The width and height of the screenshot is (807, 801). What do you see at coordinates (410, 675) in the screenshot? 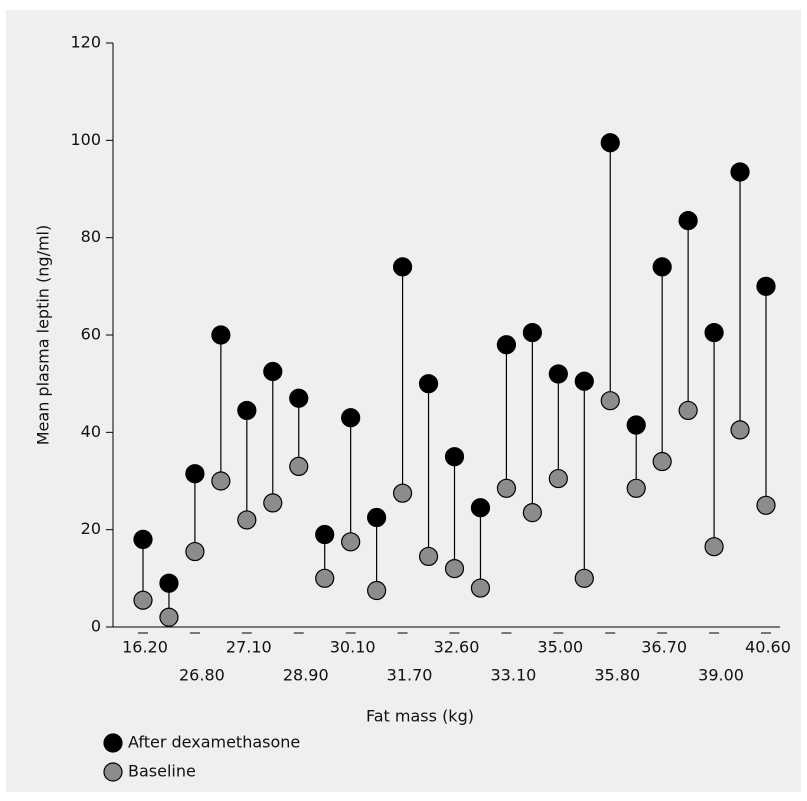
I see `x-tick-label: 31.70` at bounding box center [410, 675].